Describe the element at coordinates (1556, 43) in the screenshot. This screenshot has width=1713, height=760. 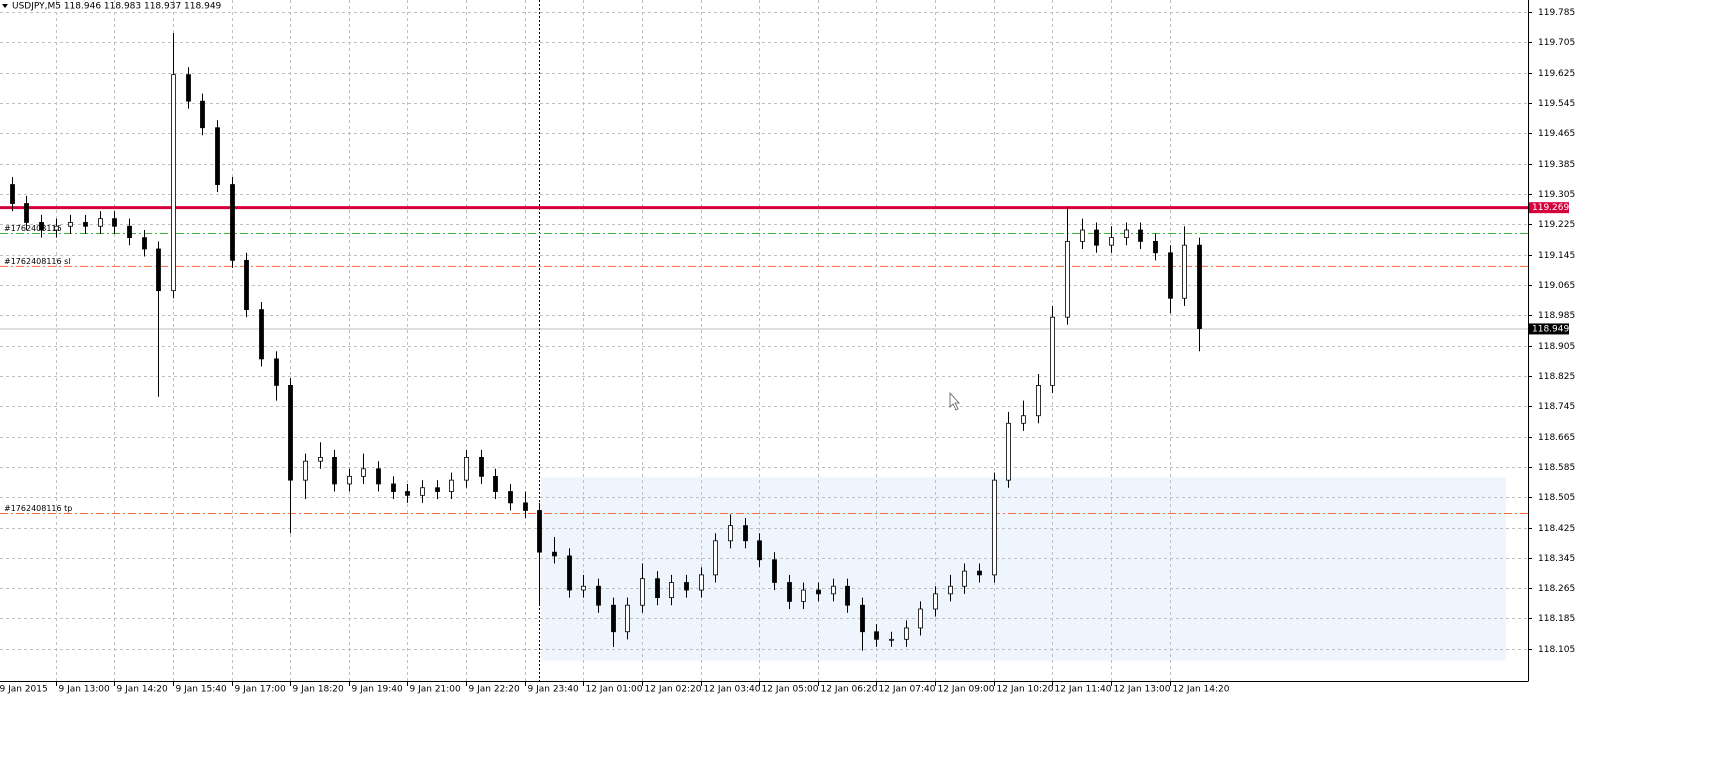
I see `y-tick-label: 119.705` at that location.